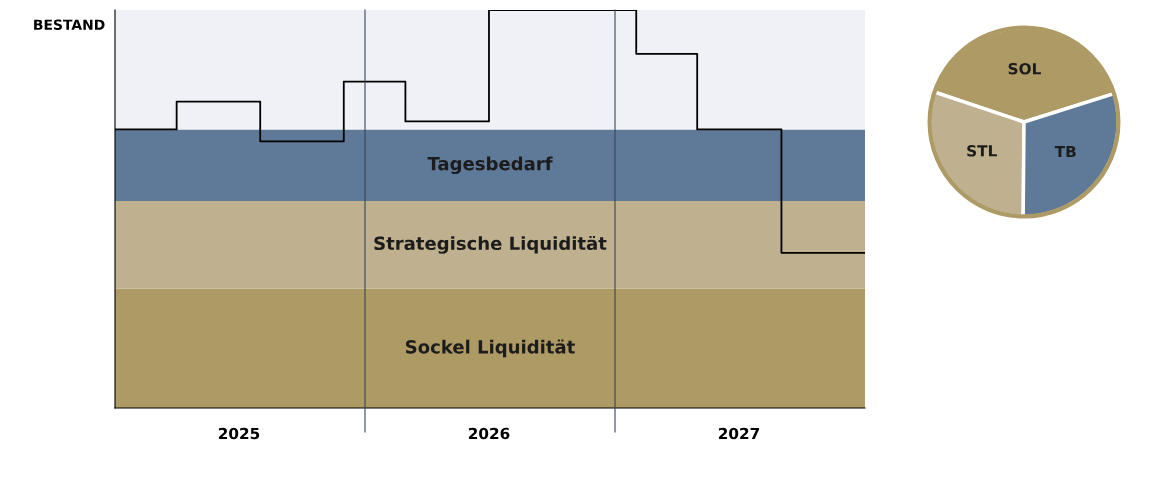 The width and height of the screenshot is (1164, 488). Describe the element at coordinates (490, 348) in the screenshot. I see `band-label: Sockel Liquidität` at that location.